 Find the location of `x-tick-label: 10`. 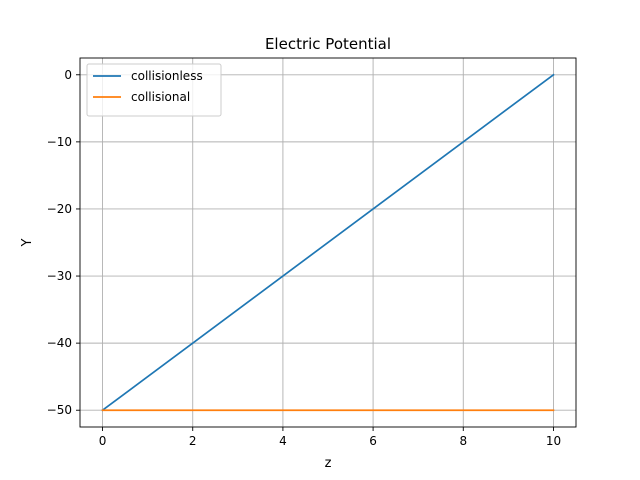

x-tick-label: 10 is located at coordinates (553, 441).